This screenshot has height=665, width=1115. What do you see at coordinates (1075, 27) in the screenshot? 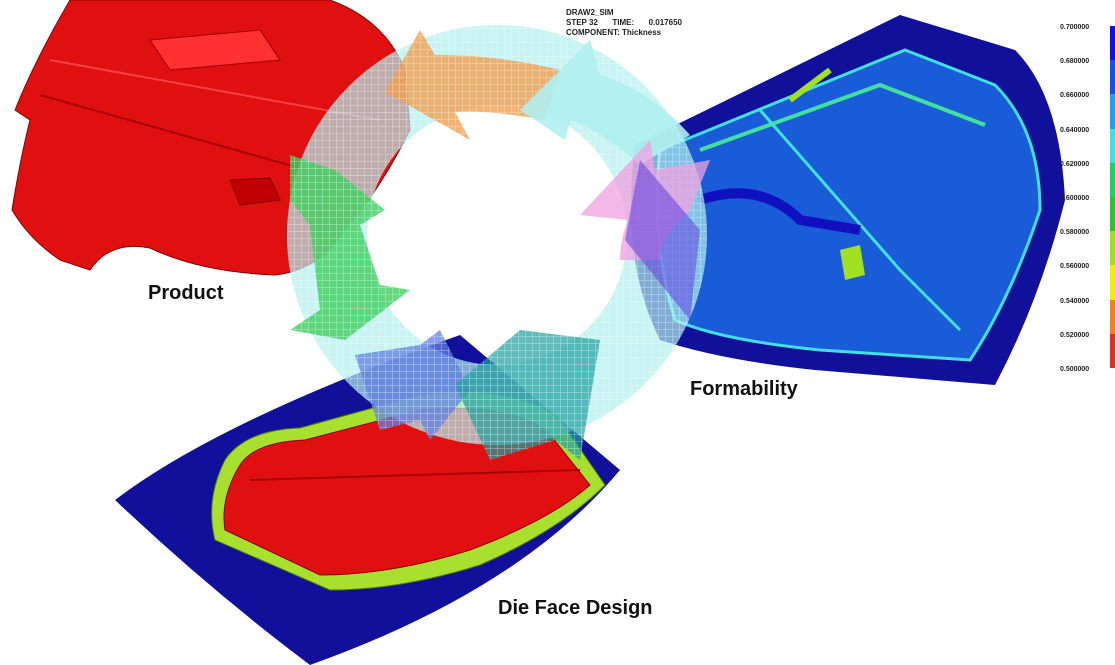
I see `legend-tick-label: 0.700000` at bounding box center [1075, 27].